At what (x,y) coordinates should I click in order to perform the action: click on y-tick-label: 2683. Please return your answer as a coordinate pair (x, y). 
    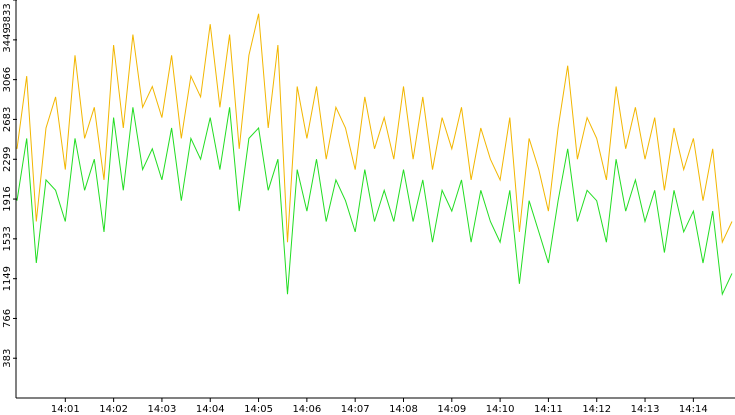
    Looking at the image, I should click on (7, 119).